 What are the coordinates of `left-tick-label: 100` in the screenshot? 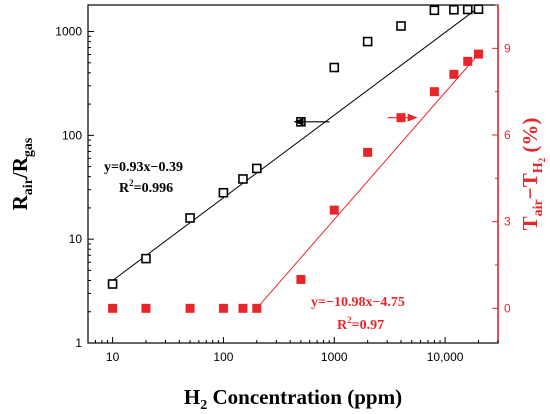 It's located at (72, 135).